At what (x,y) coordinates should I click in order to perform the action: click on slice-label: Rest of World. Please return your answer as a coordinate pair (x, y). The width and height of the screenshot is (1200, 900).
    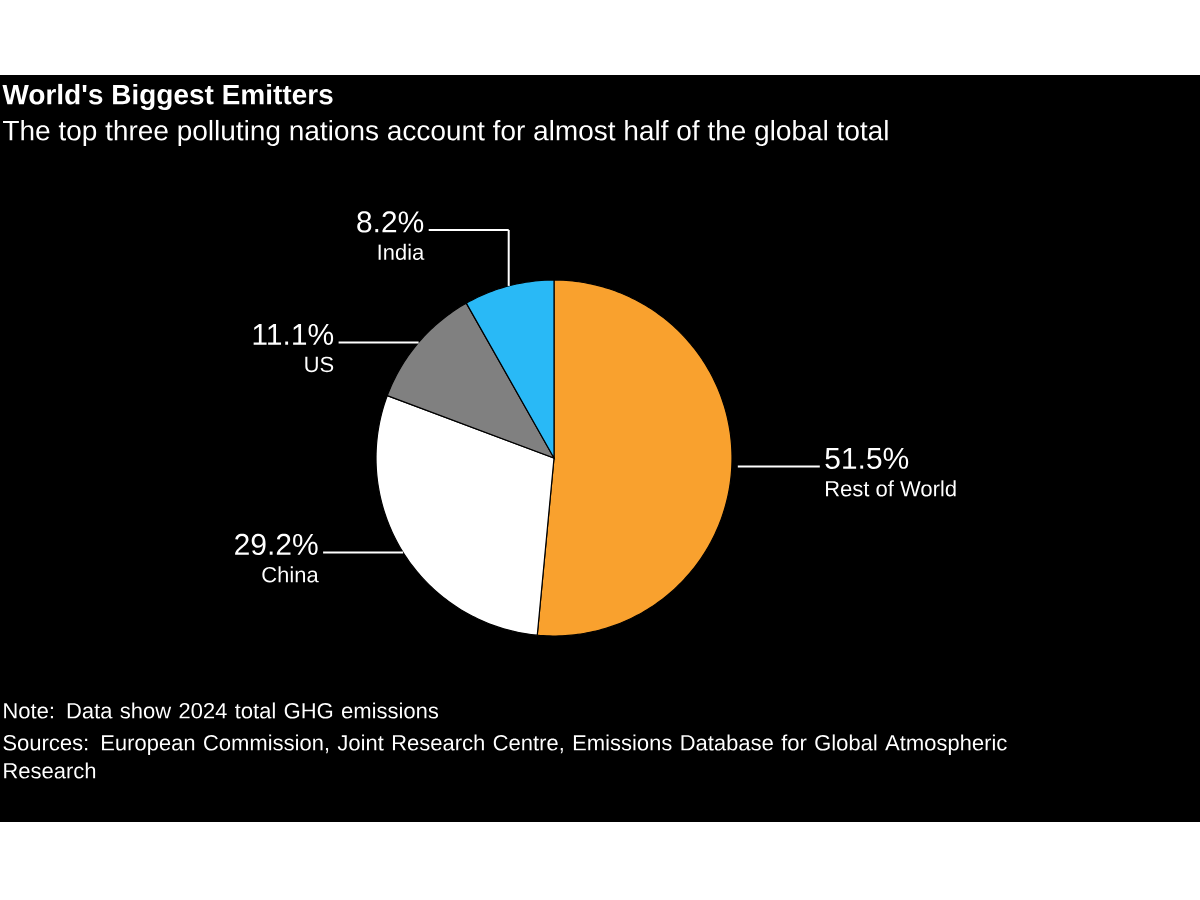
    Looking at the image, I should click on (891, 488).